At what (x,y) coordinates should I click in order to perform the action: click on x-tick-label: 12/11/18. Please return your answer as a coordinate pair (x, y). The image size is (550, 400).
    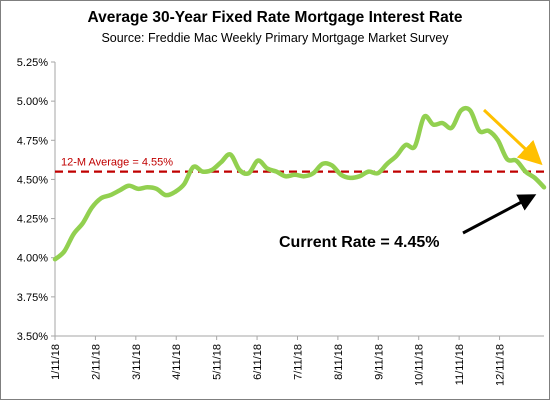
    Looking at the image, I should click on (501, 365).